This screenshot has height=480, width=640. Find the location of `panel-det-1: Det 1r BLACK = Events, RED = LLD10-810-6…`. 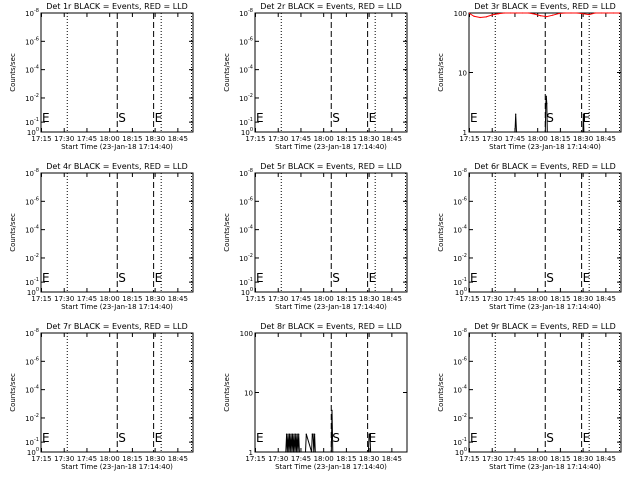

panel-det-1: Det 1r BLACK = Events, RED = LLD10-810-6… is located at coordinates (101, 76).